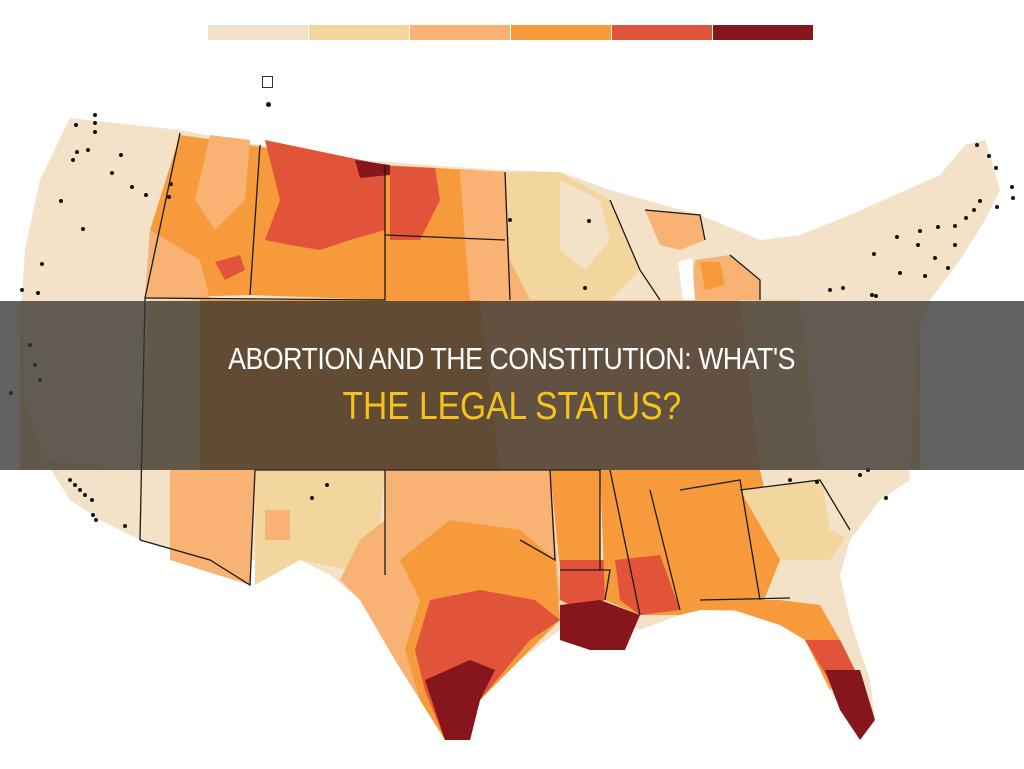 The width and height of the screenshot is (1024, 769). Describe the element at coordinates (512, 406) in the screenshot. I see `headline-line-2: THE LEGAL STATUS?` at that location.